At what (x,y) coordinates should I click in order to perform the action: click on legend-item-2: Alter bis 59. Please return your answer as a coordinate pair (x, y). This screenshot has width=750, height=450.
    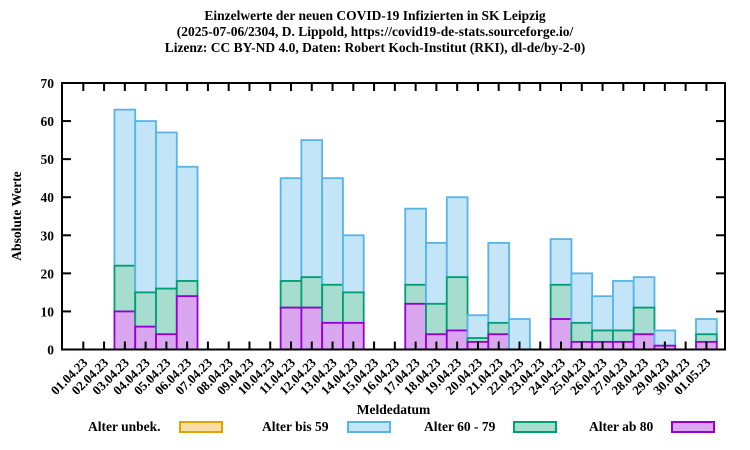
    Looking at the image, I should click on (326, 427).